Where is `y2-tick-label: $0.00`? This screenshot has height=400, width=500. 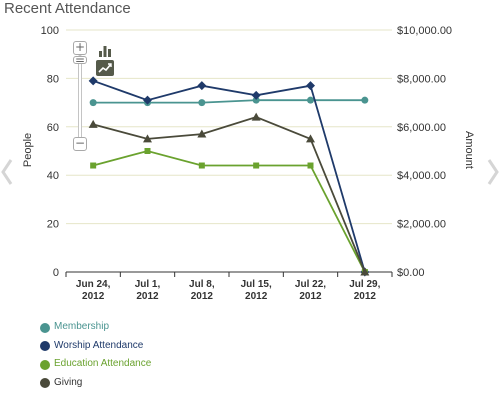
y2-tick-label: $0.00 is located at coordinates (411, 273).